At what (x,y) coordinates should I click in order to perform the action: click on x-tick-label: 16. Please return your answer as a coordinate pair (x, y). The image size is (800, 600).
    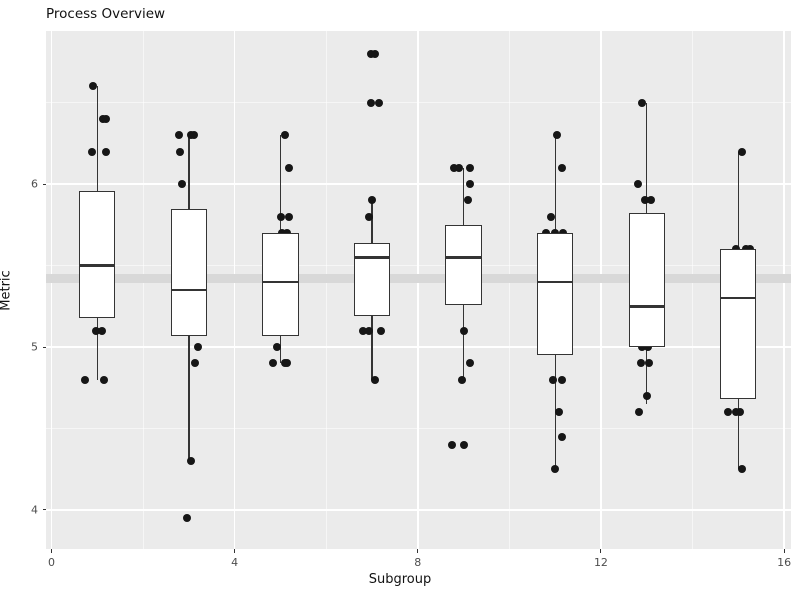
    Looking at the image, I should click on (784, 562).